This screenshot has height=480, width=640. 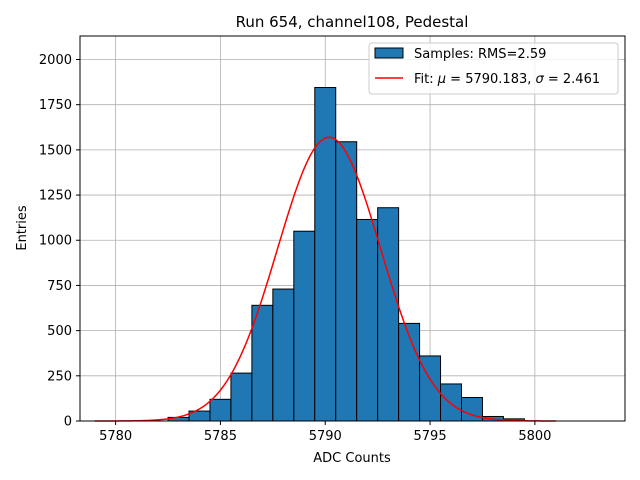 I want to click on y-axis-ticks: 0 250 500 750 1000 1250 1500 1750 2000, so click(x=59, y=241).